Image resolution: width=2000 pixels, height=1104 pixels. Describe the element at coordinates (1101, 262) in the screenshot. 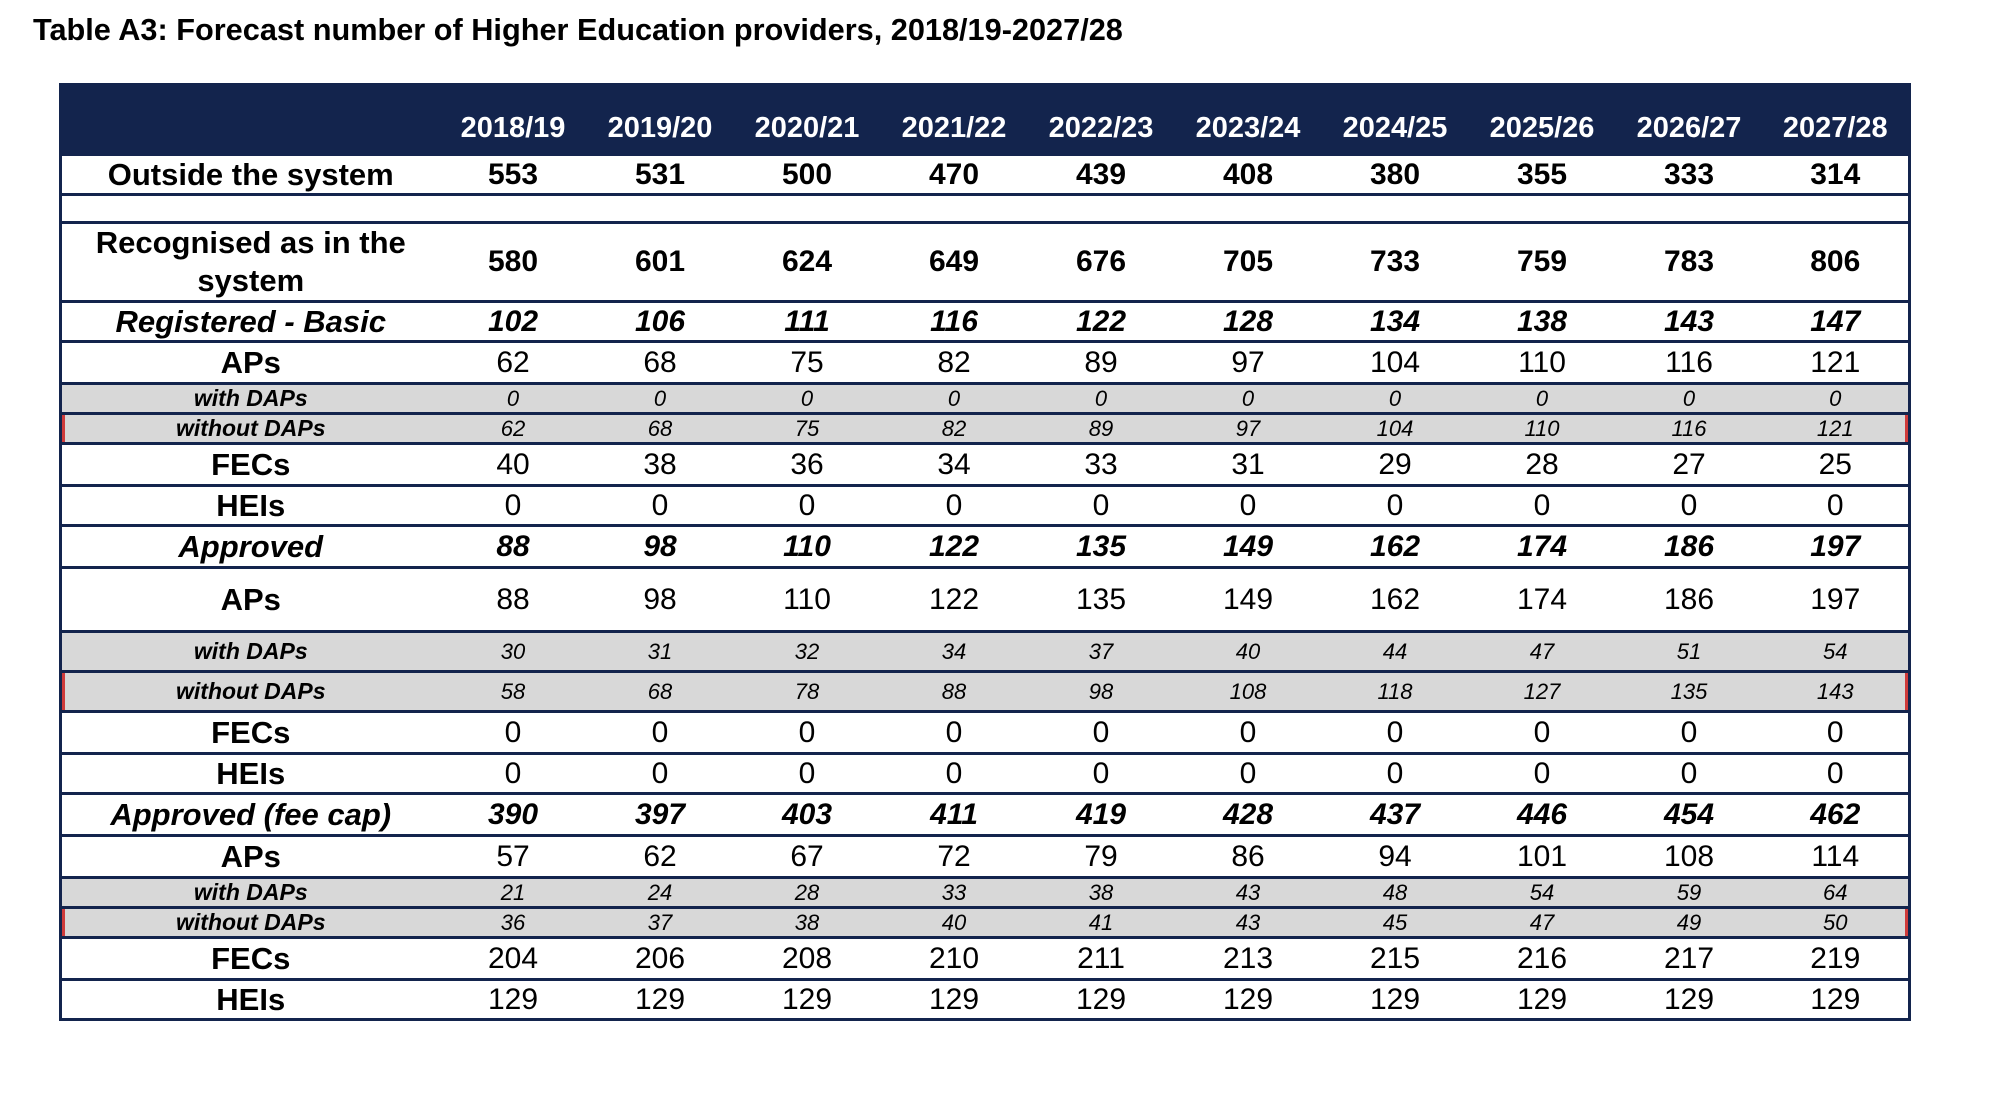

I see `value-cell: 676` at that location.